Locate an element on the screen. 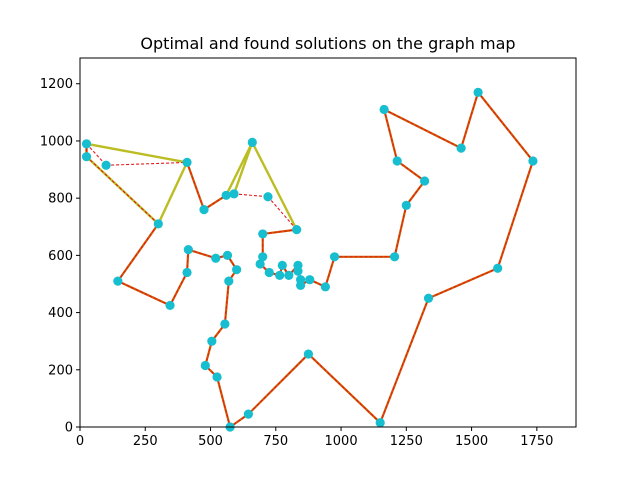 The image size is (640, 480). y-tick-label-6: 1200 is located at coordinates (56, 84).